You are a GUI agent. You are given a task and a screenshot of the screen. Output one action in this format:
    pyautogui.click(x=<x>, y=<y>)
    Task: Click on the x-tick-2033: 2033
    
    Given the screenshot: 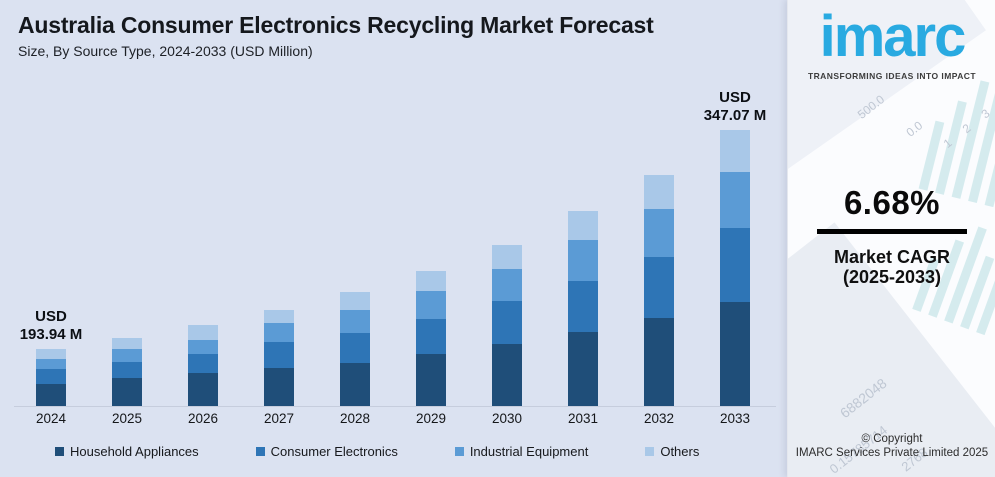 What is the action you would take?
    pyautogui.click(x=735, y=418)
    